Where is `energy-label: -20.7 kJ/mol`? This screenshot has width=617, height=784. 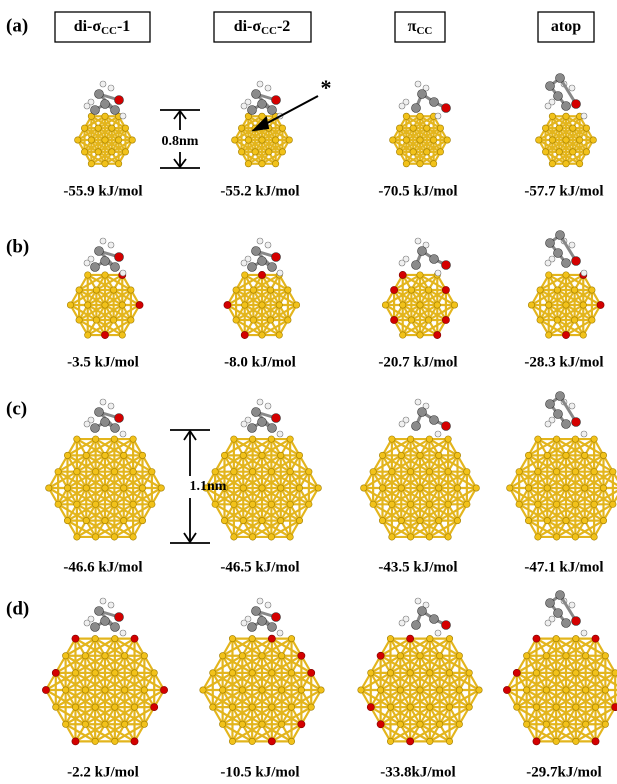
energy-label: -20.7 kJ/mol is located at coordinates (417, 362).